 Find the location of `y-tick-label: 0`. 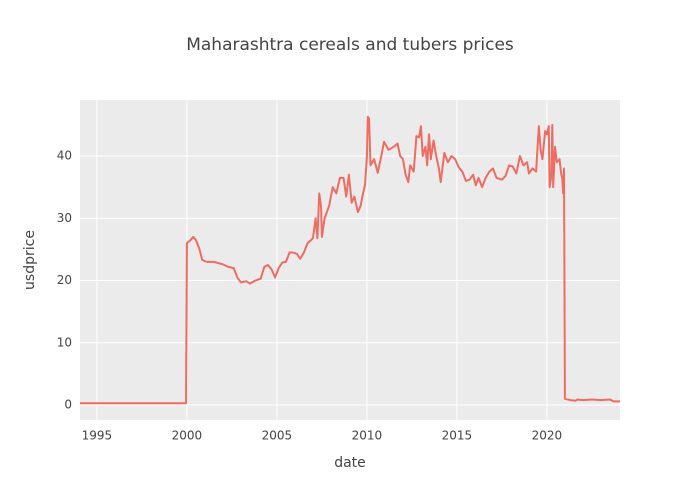

y-tick-label: 0 is located at coordinates (68, 405).